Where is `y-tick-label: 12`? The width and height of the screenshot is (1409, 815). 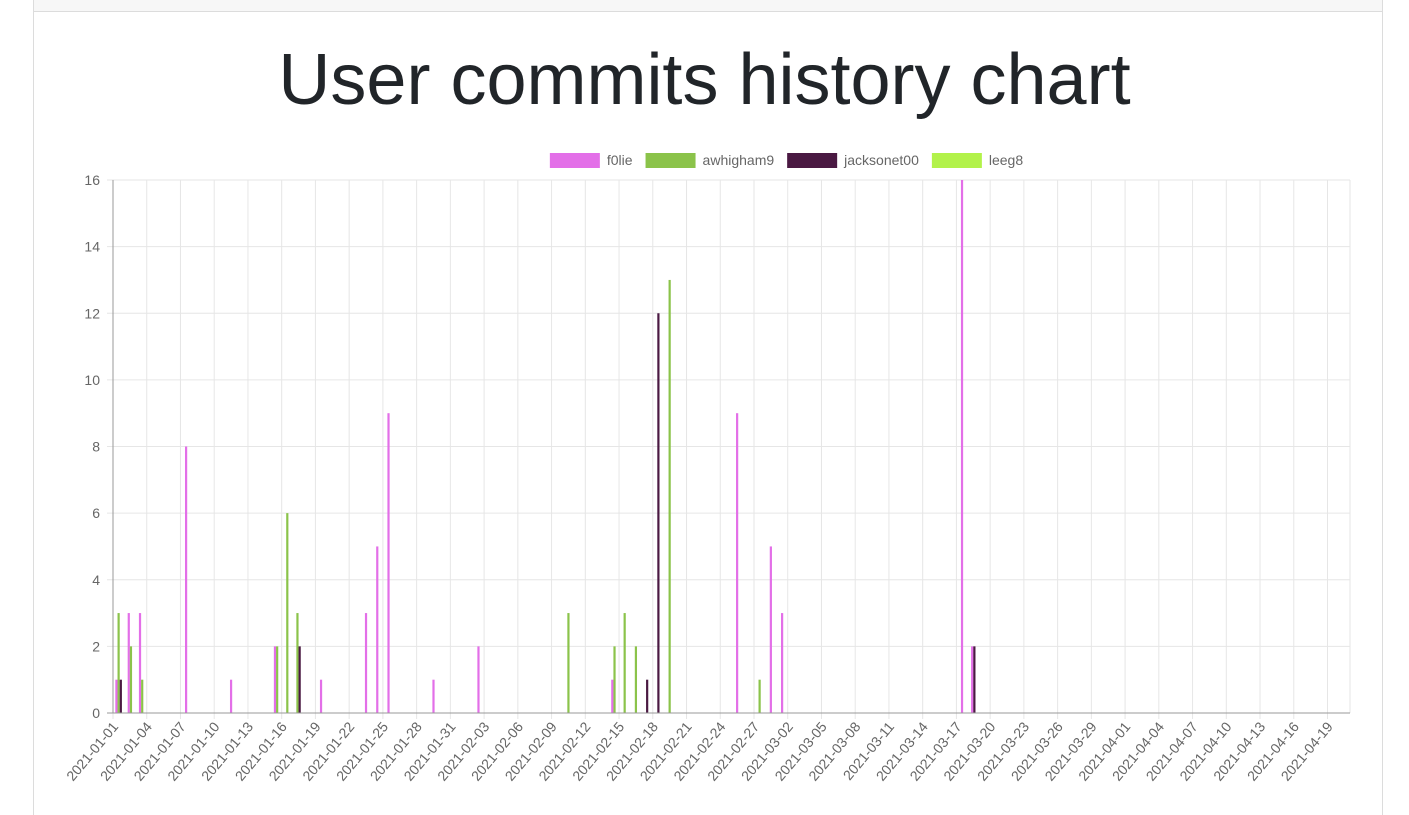
y-tick-label: 12 is located at coordinates (92, 313).